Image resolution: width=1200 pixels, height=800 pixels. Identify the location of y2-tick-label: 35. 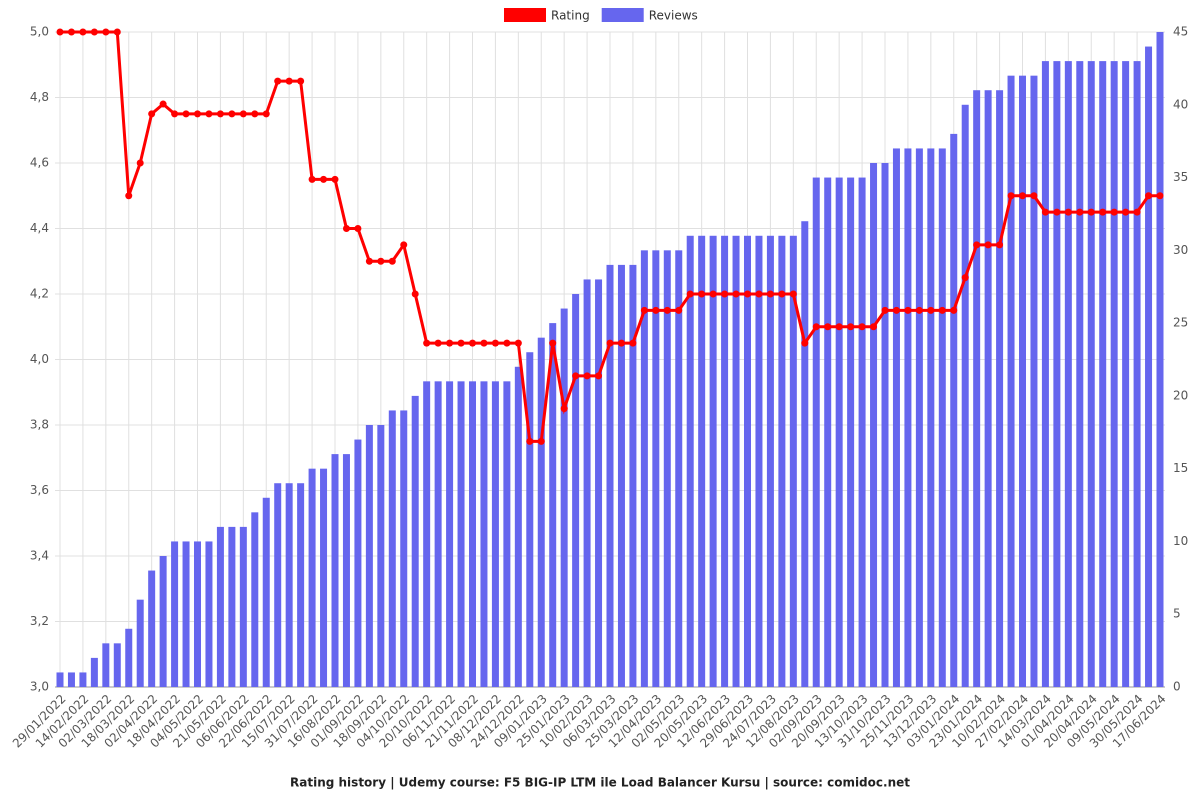
(1180, 177).